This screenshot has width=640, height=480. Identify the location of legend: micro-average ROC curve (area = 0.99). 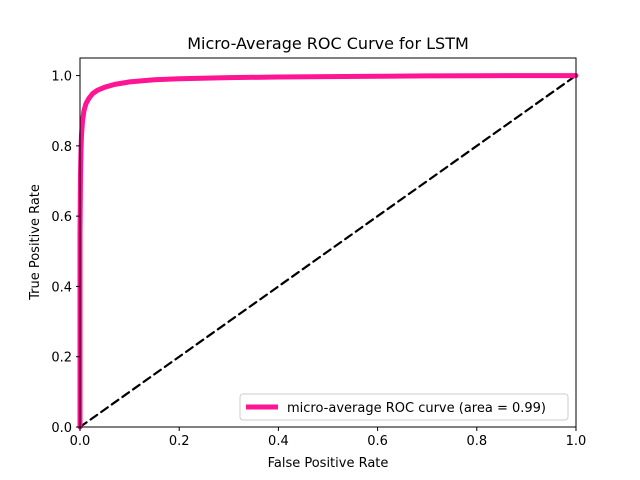
(404, 407).